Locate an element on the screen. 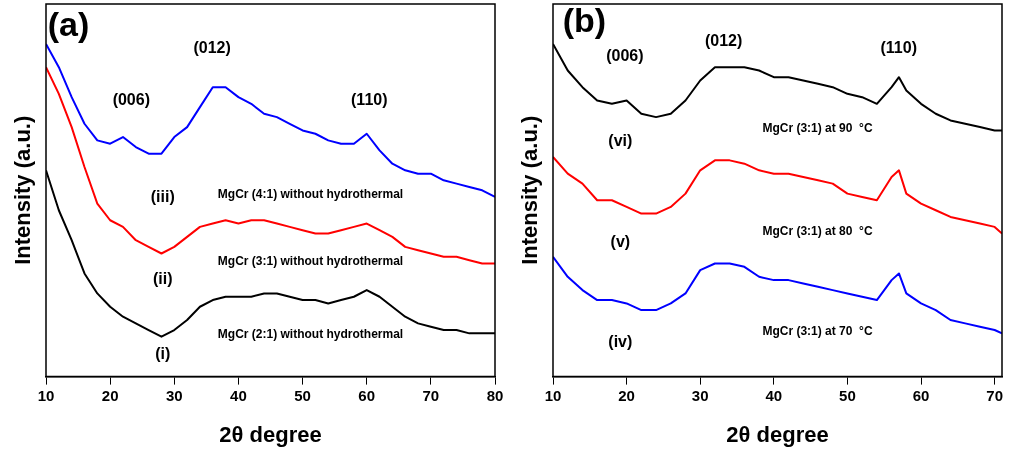  series-label: MgCr (3:1) at 70 °C is located at coordinates (817, 330).